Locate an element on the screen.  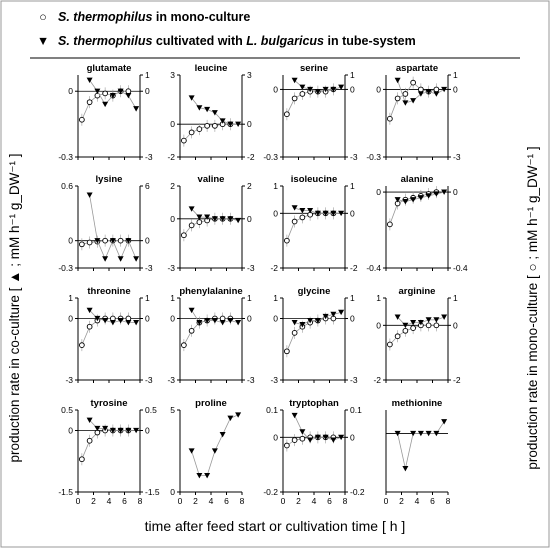
left-tick-label: -0.4 is located at coordinates (373, 268).